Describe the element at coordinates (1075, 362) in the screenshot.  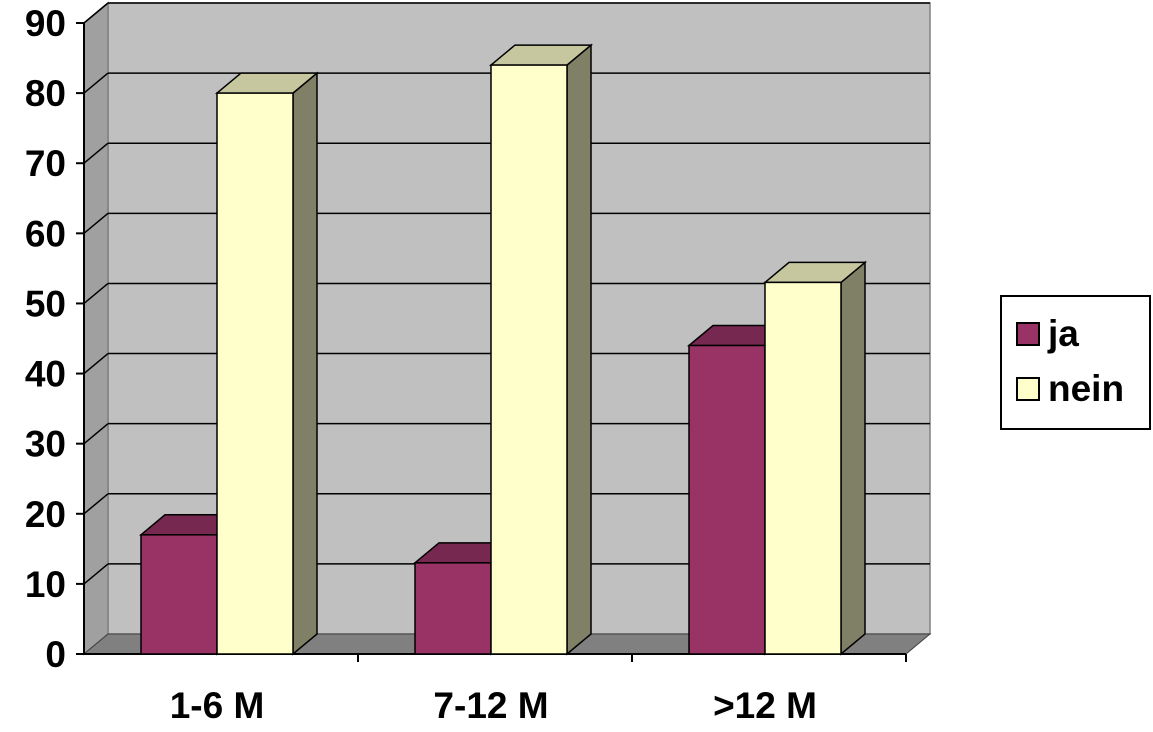
I see `legend: ja nein` at that location.